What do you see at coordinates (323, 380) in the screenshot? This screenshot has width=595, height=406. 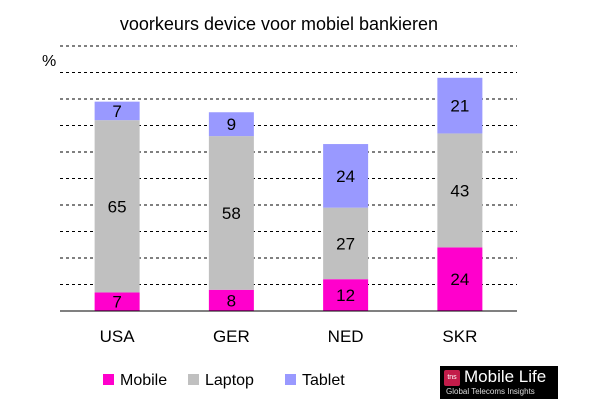 I see `legend-label-tablet: Tablet` at bounding box center [323, 380].